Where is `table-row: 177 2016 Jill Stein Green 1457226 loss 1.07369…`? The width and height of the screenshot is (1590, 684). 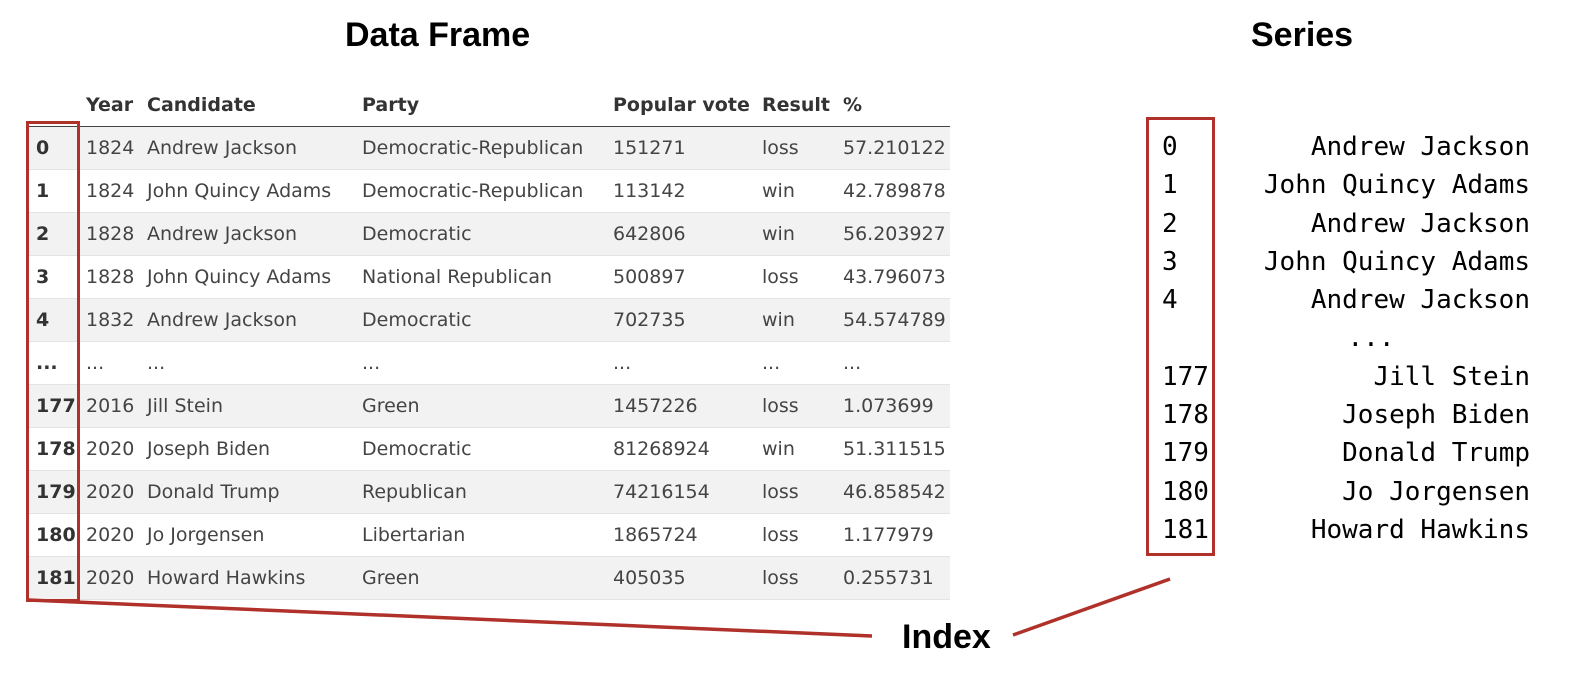
table-row: 177 2016 Jill Stein Green 1457226 loss 1.07369… is located at coordinates (489, 406).